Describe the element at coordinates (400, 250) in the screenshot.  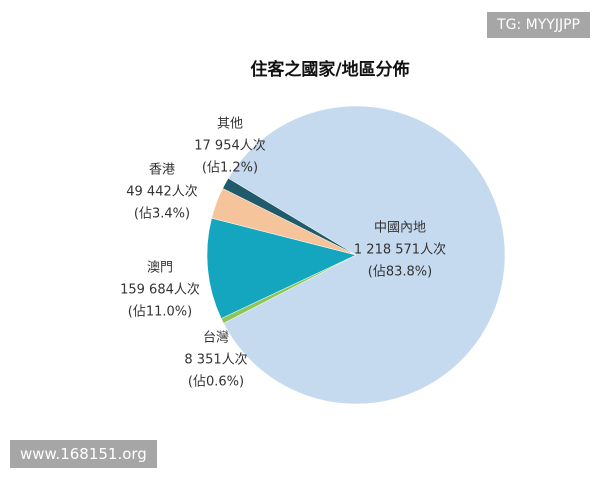
I see `value-label: 1 218 571人次` at that location.